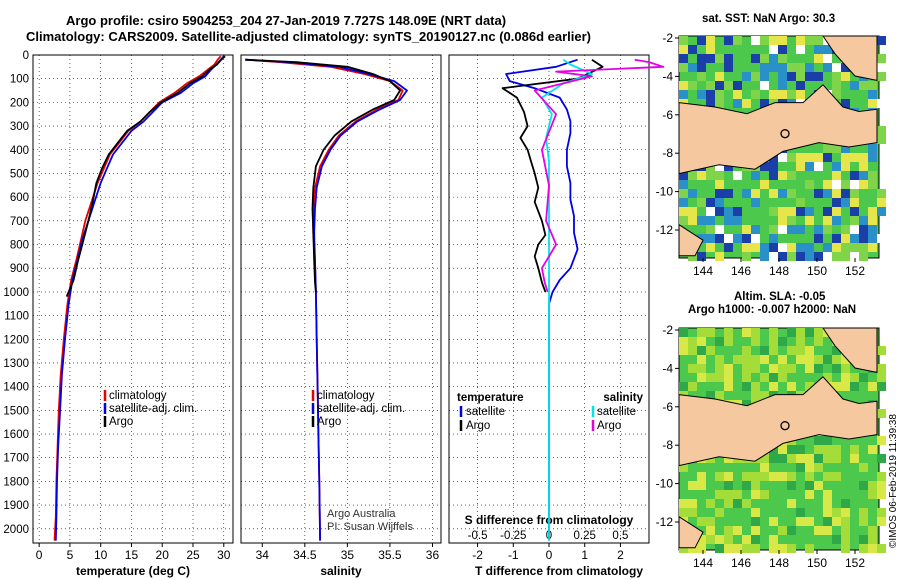 This screenshot has width=900, height=580. I want to click on y-tick-label: 1600, so click(16, 435).